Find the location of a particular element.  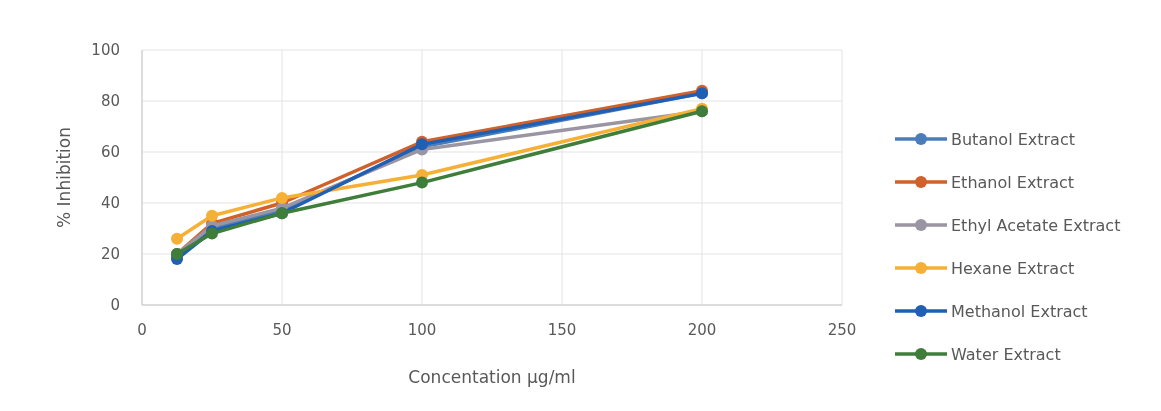

legend-label: Water Extract is located at coordinates (1006, 354).